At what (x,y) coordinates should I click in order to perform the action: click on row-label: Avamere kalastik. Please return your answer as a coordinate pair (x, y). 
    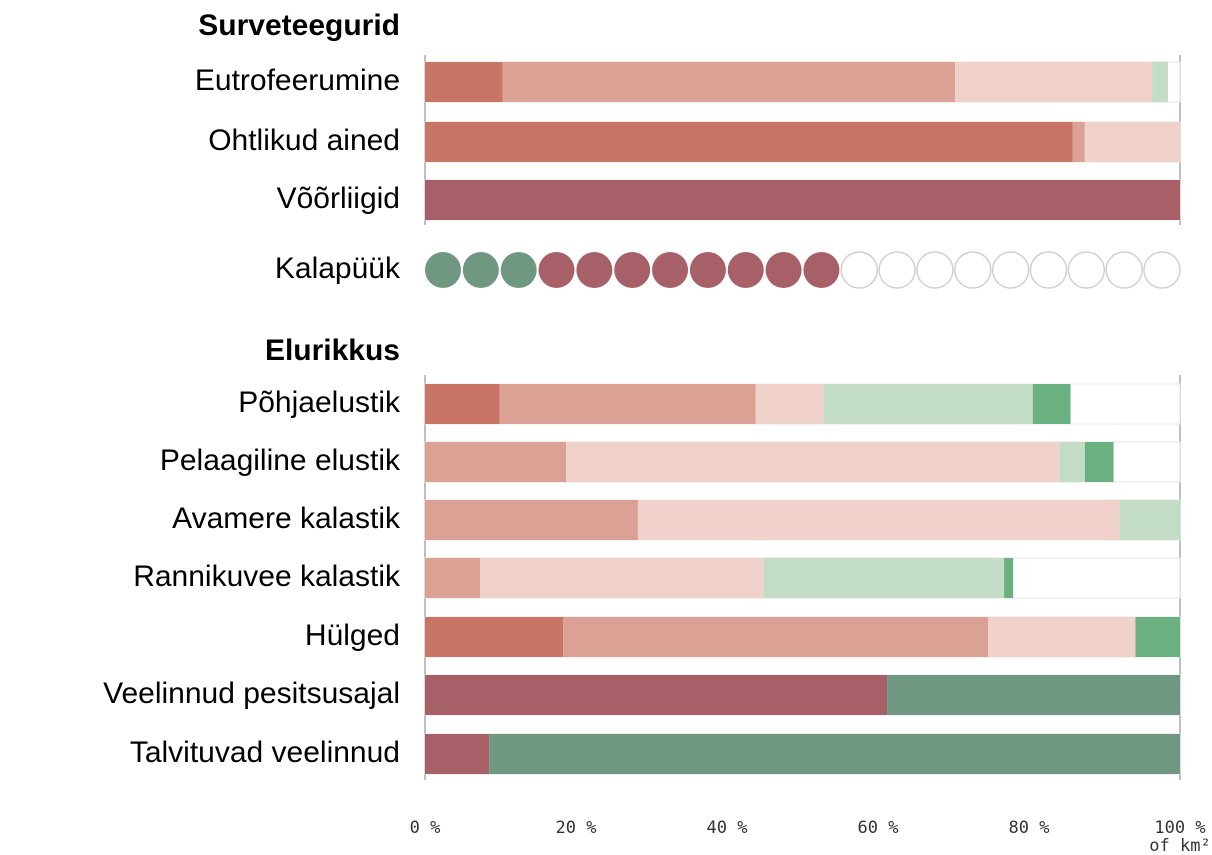
    Looking at the image, I should click on (286, 518).